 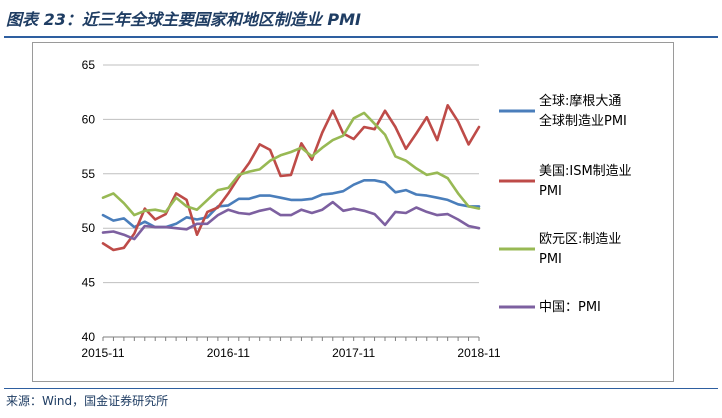 What do you see at coordinates (228, 353) in the screenshot?
I see `x-tick-label: 2016-11` at bounding box center [228, 353].